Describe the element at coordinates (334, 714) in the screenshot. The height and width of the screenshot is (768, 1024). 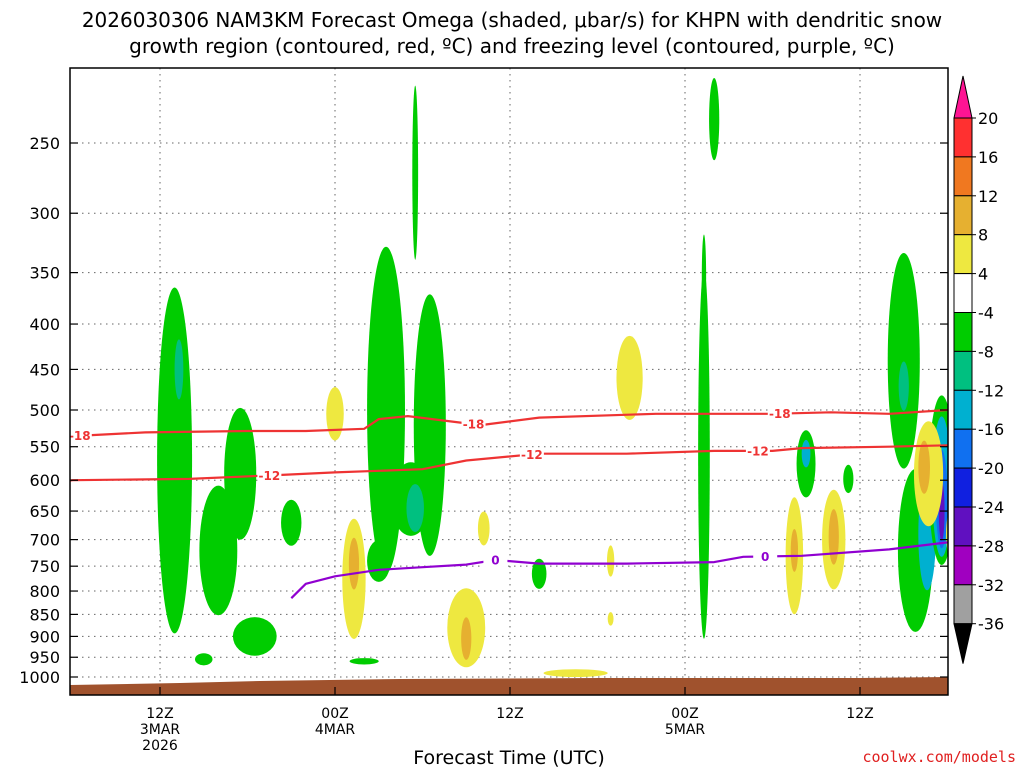
I see `x-tick-label: 00Z` at that location.